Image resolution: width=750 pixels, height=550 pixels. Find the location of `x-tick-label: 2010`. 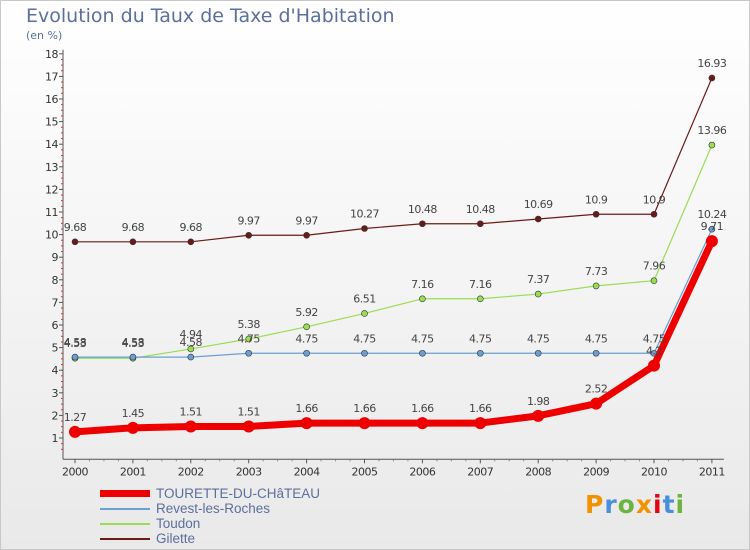

x-tick-label: 2010 is located at coordinates (654, 471).